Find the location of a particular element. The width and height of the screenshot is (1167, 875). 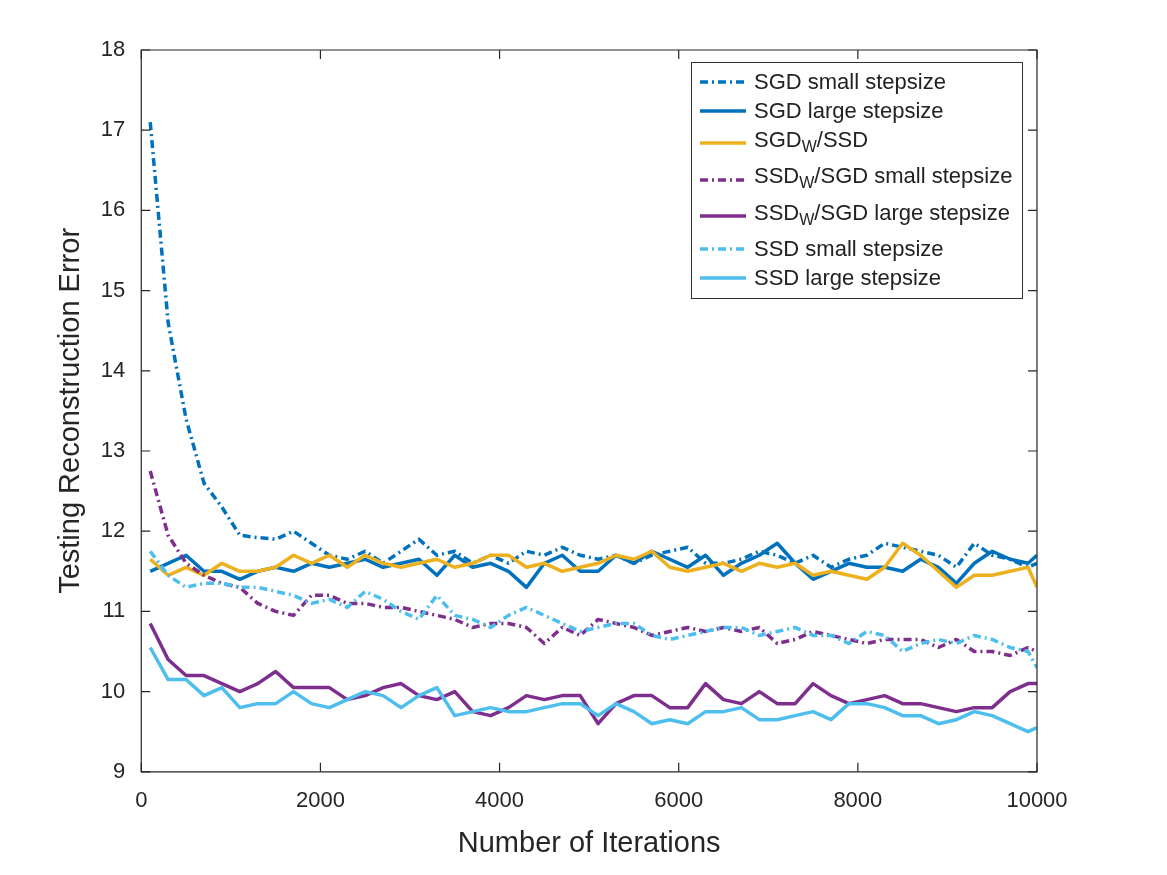

legend-label: SSD$_{W}$/SGD small stepsize is located at coordinates (883, 178).